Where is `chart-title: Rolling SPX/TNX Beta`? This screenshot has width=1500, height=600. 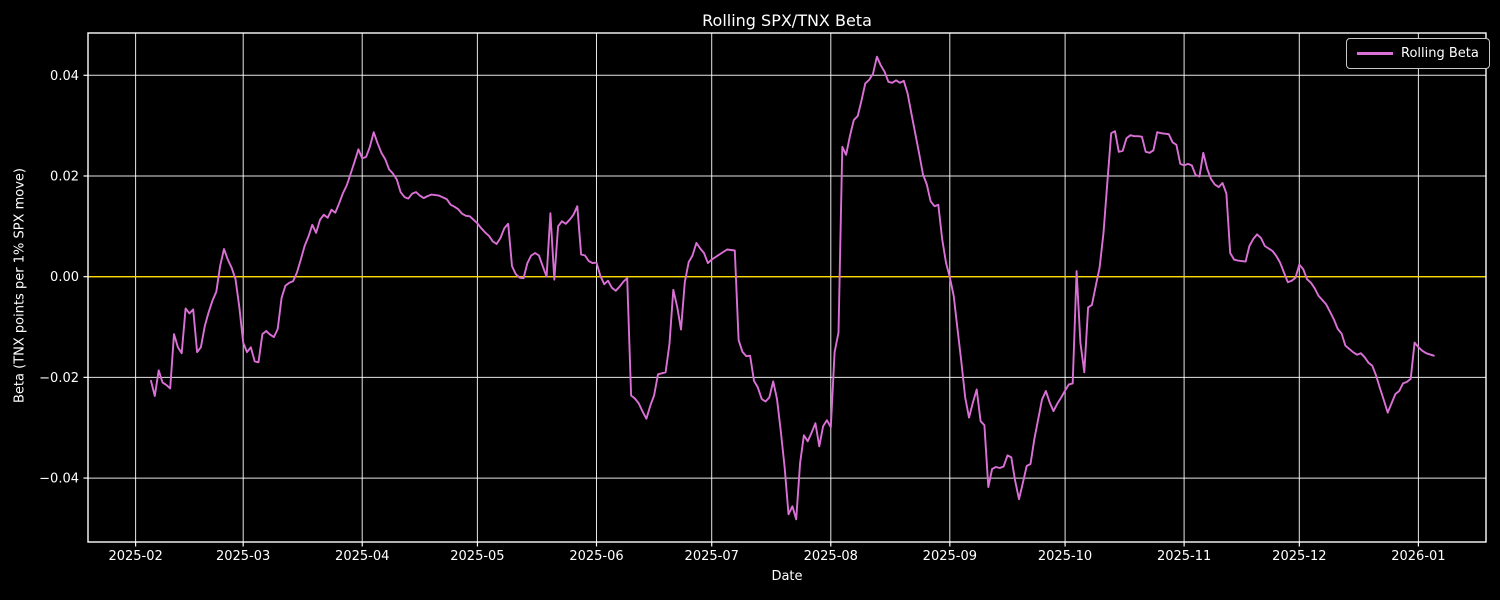
chart-title: Rolling SPX/TNX Beta is located at coordinates (787, 20).